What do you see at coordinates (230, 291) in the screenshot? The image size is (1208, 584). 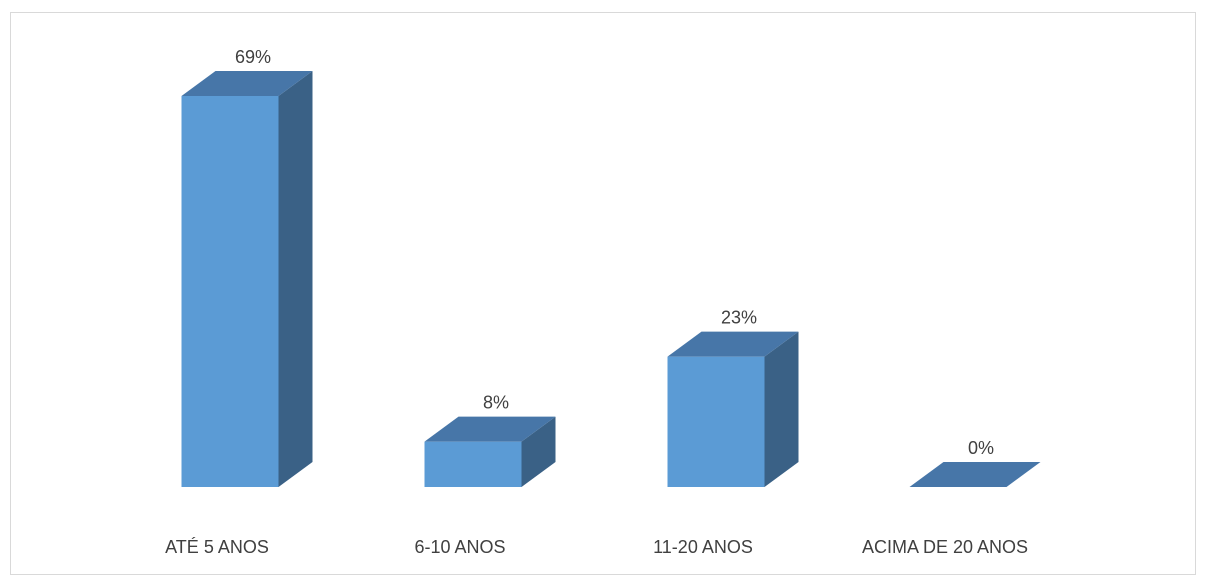 I see `bar-front-at-5-anos` at bounding box center [230, 291].